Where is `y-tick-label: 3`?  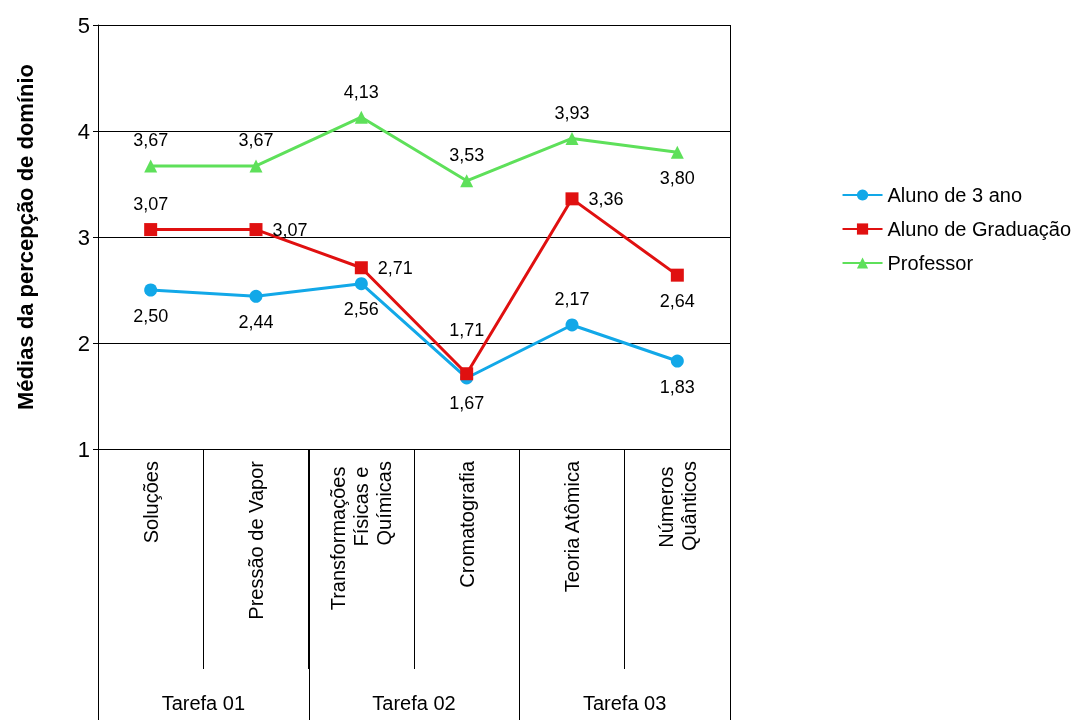
y-tick-label: 3 is located at coordinates (83, 237).